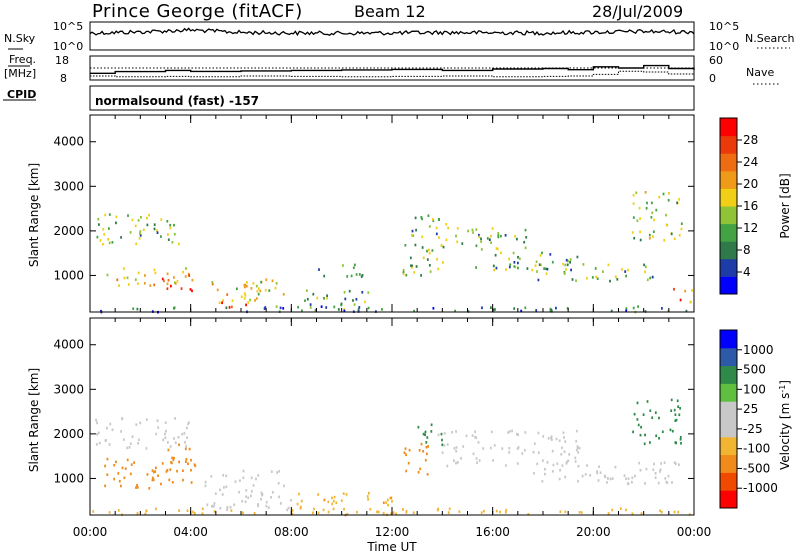  I want to click on cpid-panel: normalsound (fast) -157, so click(392, 98).